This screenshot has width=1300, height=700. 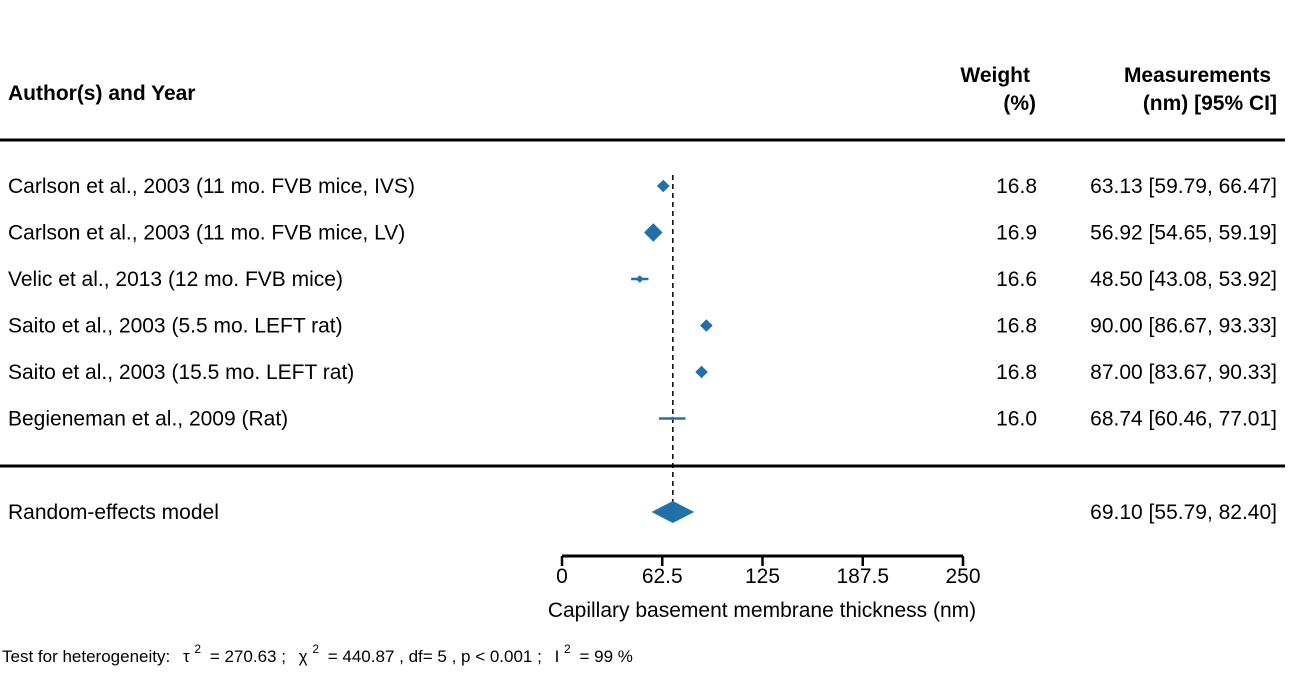 What do you see at coordinates (1183, 512) in the screenshot?
I see `summary-ci-text: 69.10 [55.79, 82.40]` at bounding box center [1183, 512].